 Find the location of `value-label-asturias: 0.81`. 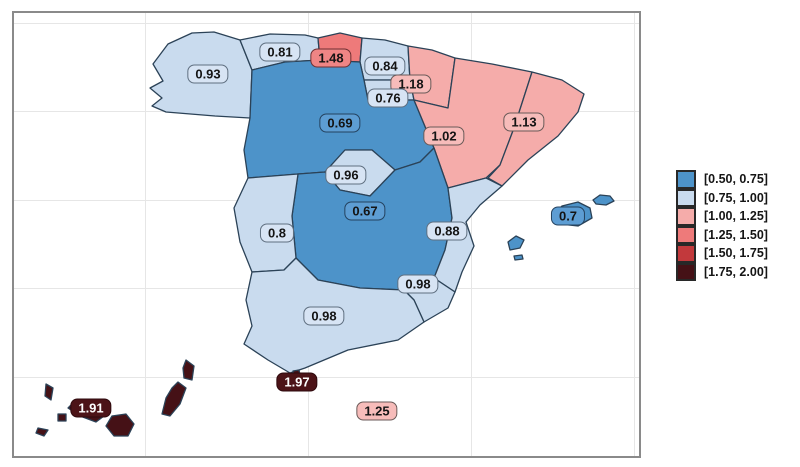

value-label-asturias: 0.81 is located at coordinates (280, 52).